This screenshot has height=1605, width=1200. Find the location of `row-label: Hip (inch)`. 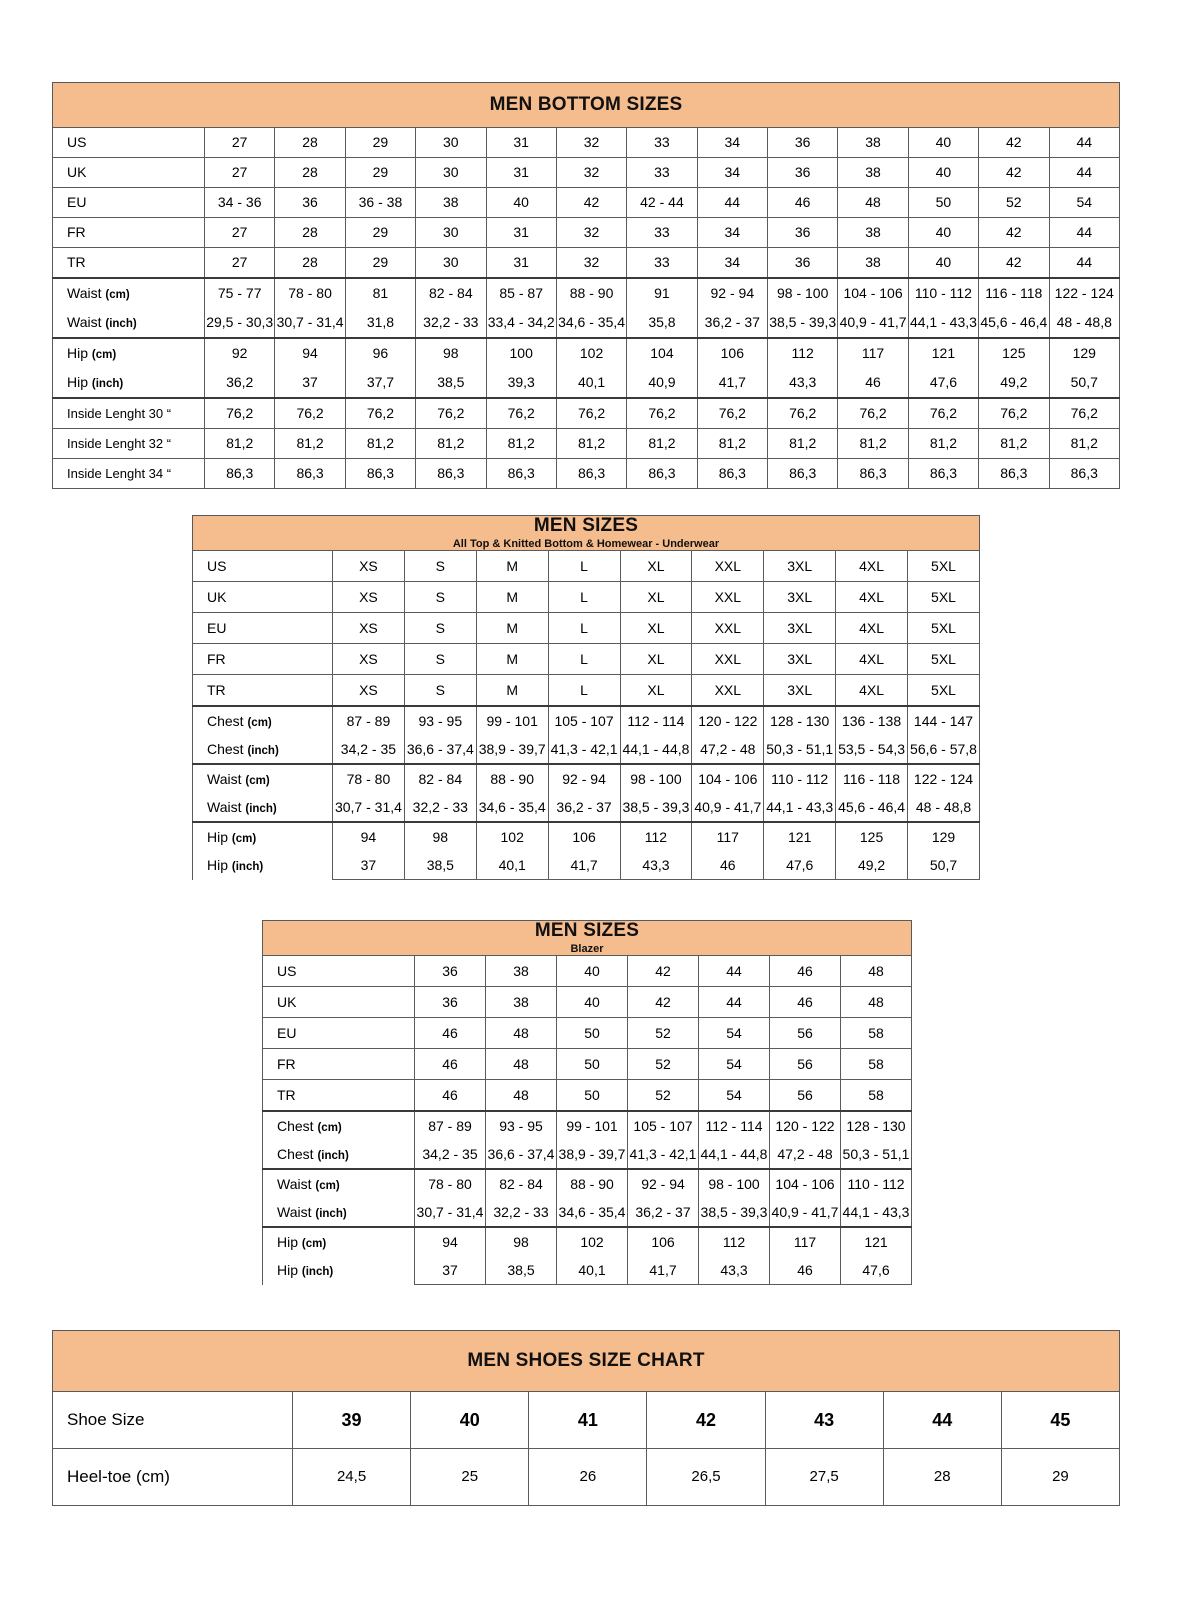

row-label: Hip (inch) is located at coordinates (338, 1270).